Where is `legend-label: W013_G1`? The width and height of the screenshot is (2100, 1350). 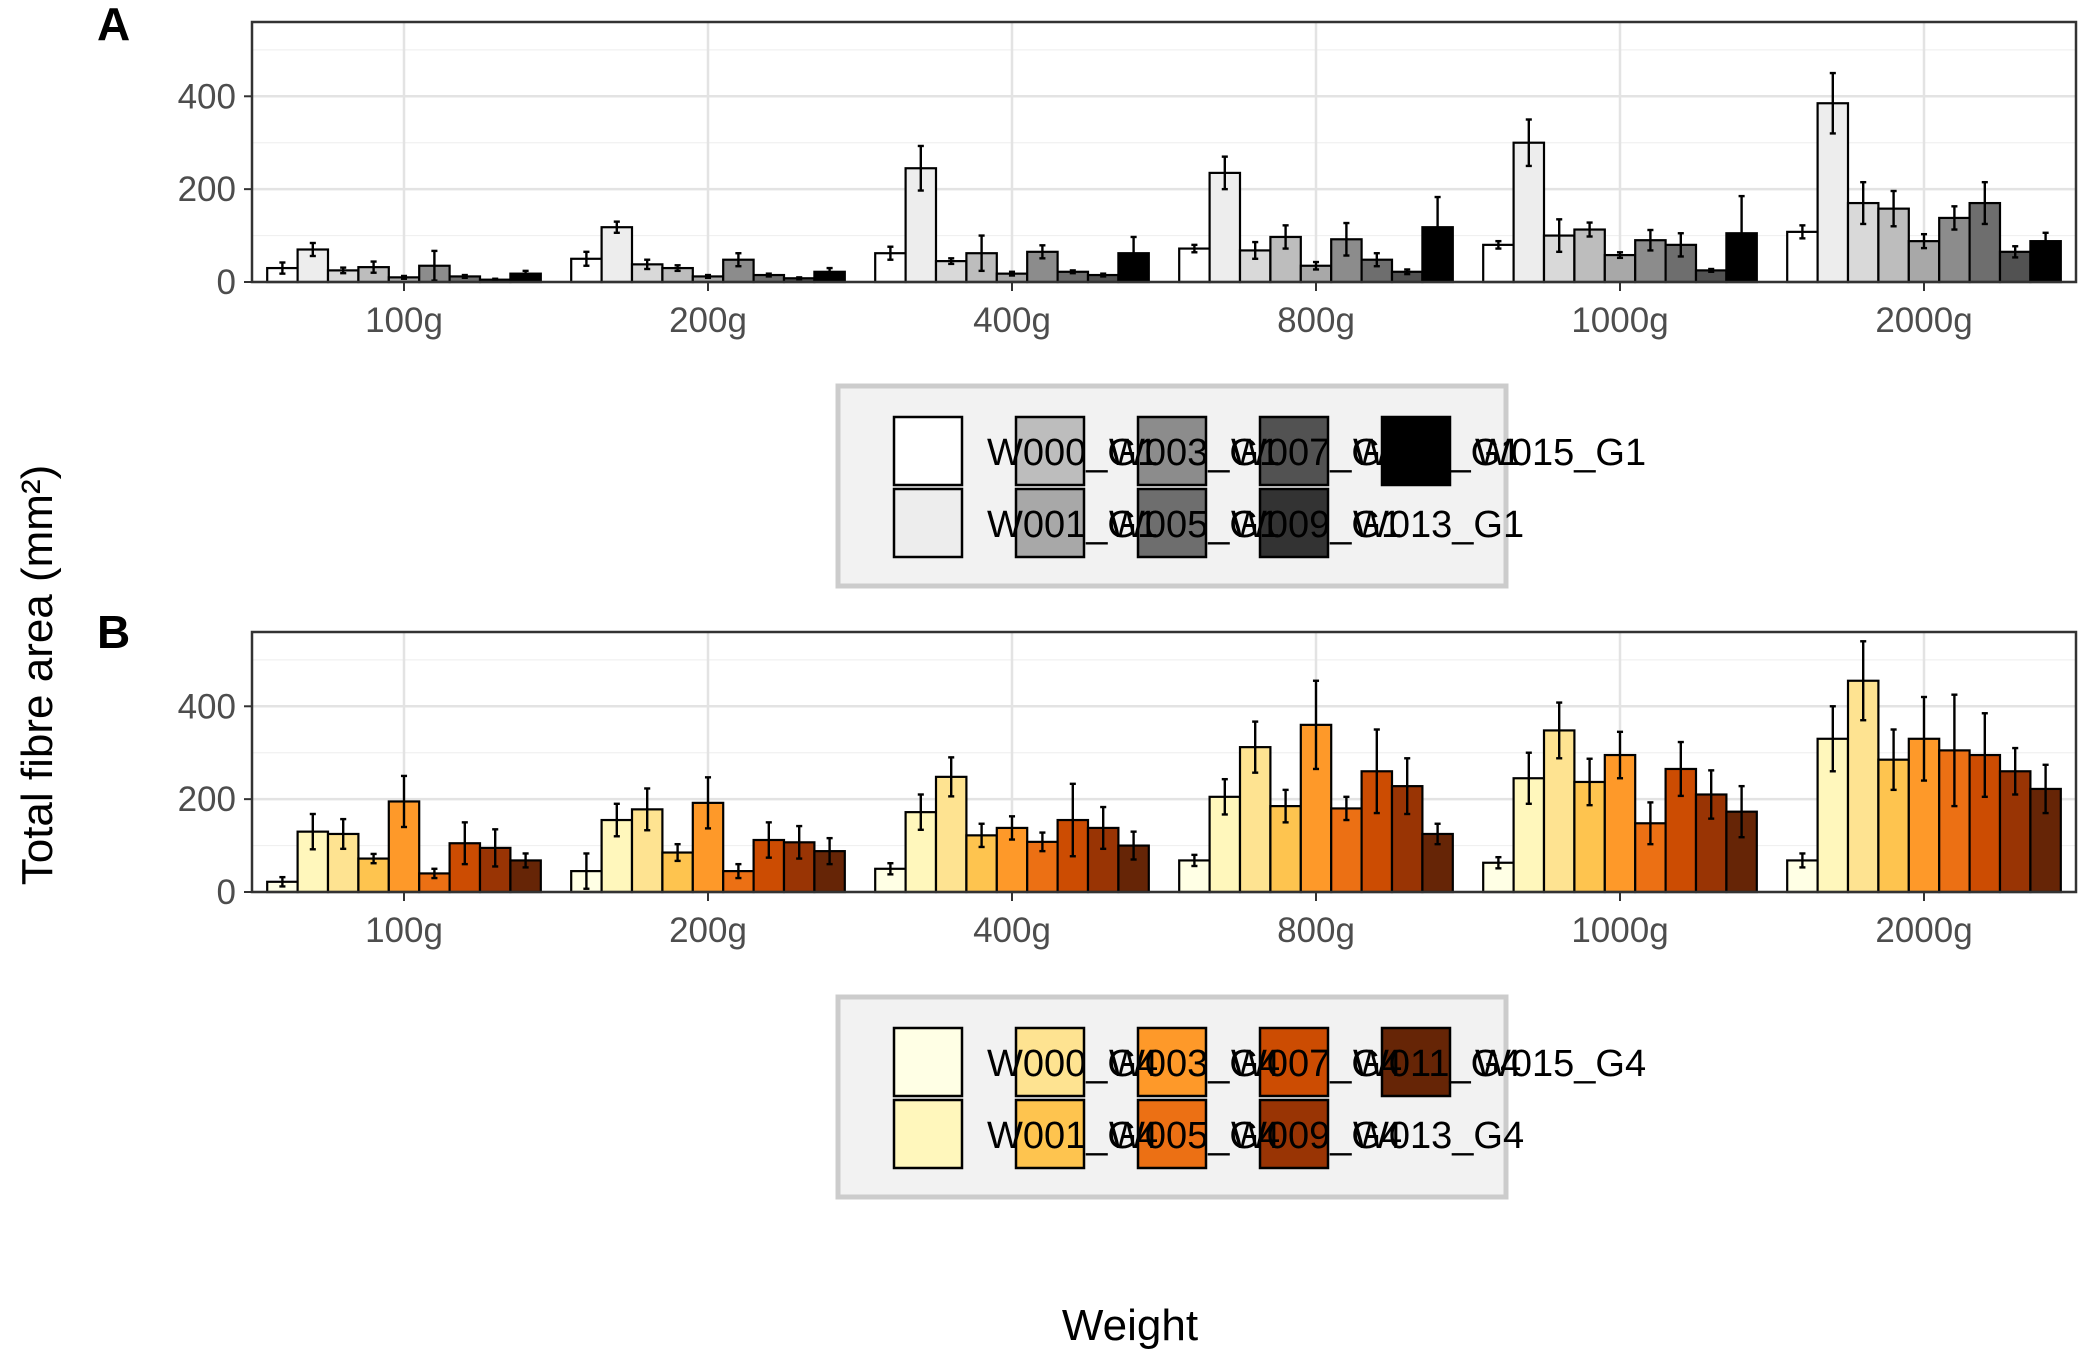
legend-label: W013_G1 is located at coordinates (1438, 525).